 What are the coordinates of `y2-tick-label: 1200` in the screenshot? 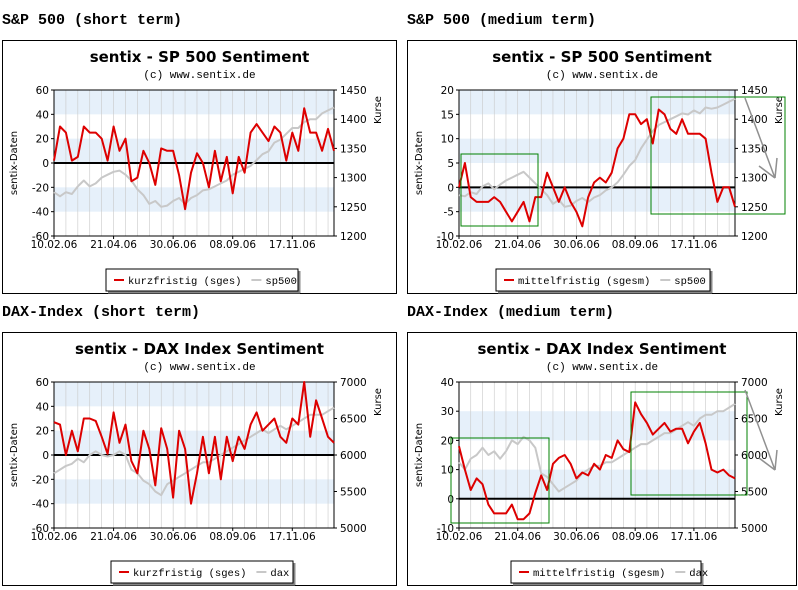 It's located at (754, 237).